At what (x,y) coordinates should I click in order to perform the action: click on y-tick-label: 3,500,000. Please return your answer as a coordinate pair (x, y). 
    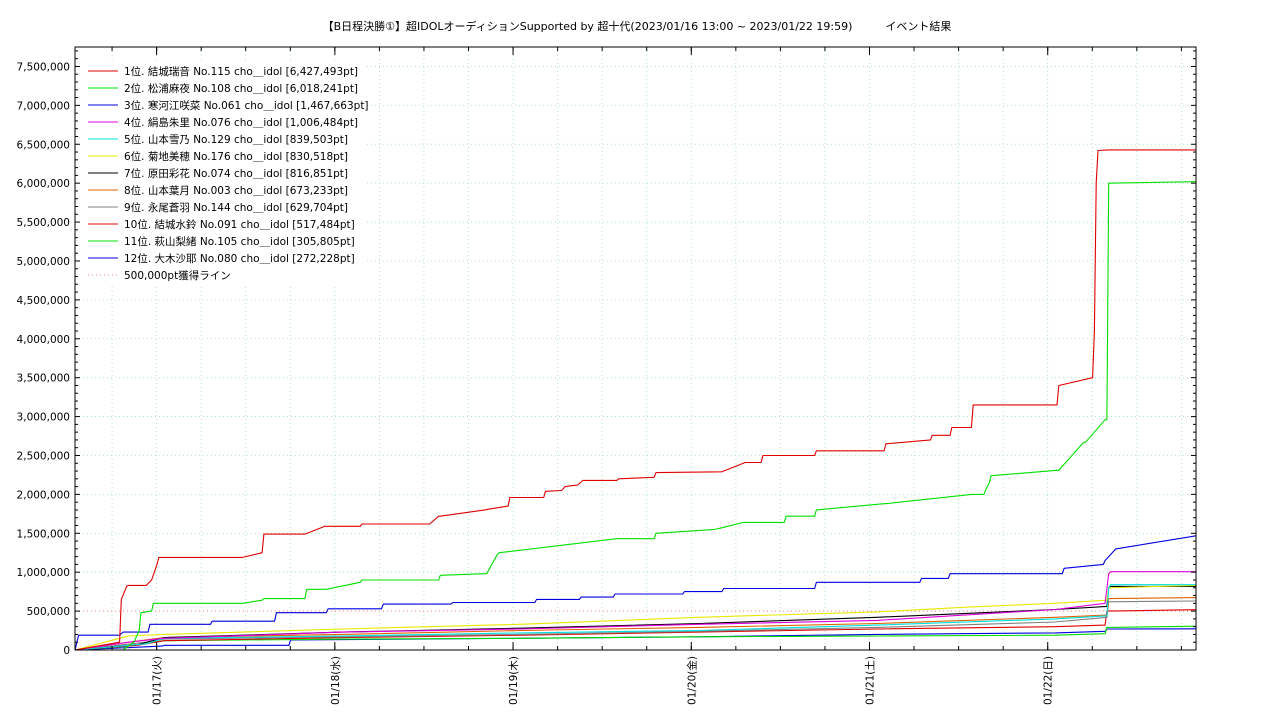
    Looking at the image, I should click on (43, 379).